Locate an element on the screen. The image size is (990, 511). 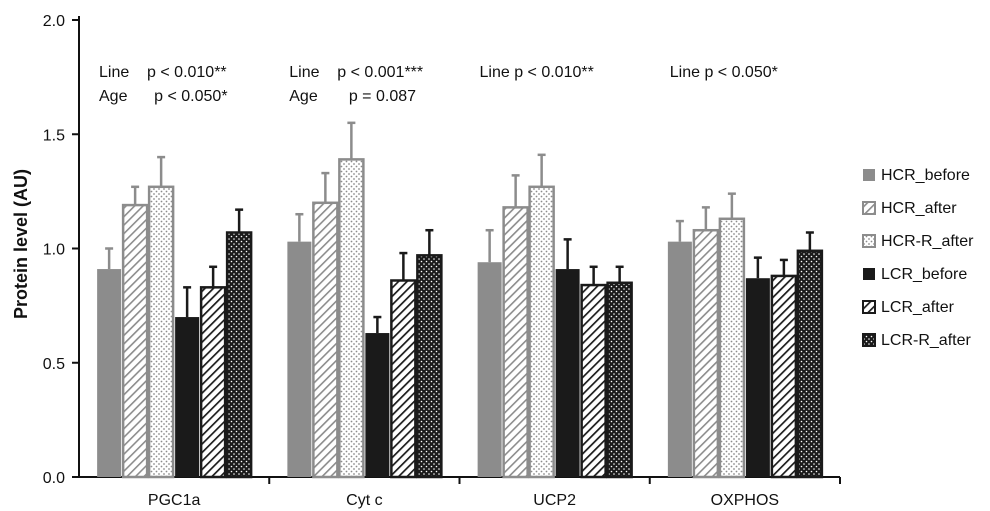
legend-label: HCR_before is located at coordinates (925, 175).